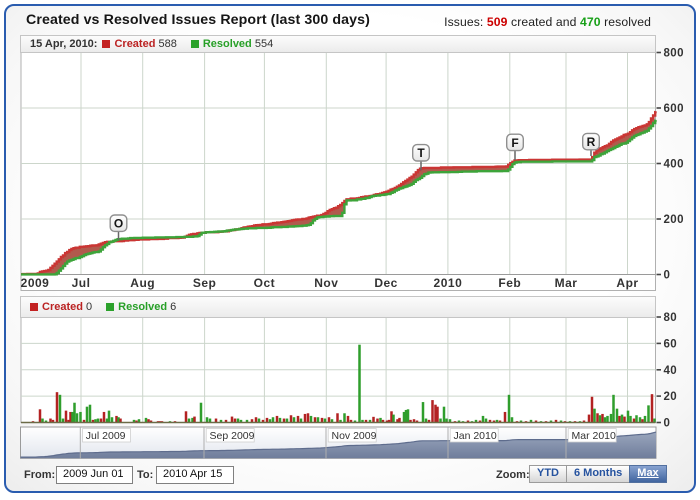  Describe the element at coordinates (142, 283) in the screenshot. I see `svg-text: Aug` at that location.